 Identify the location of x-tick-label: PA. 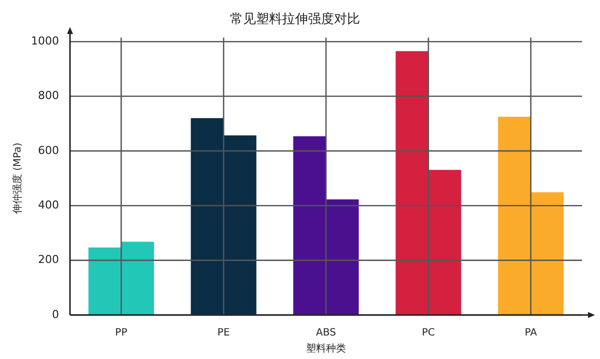
(531, 333).